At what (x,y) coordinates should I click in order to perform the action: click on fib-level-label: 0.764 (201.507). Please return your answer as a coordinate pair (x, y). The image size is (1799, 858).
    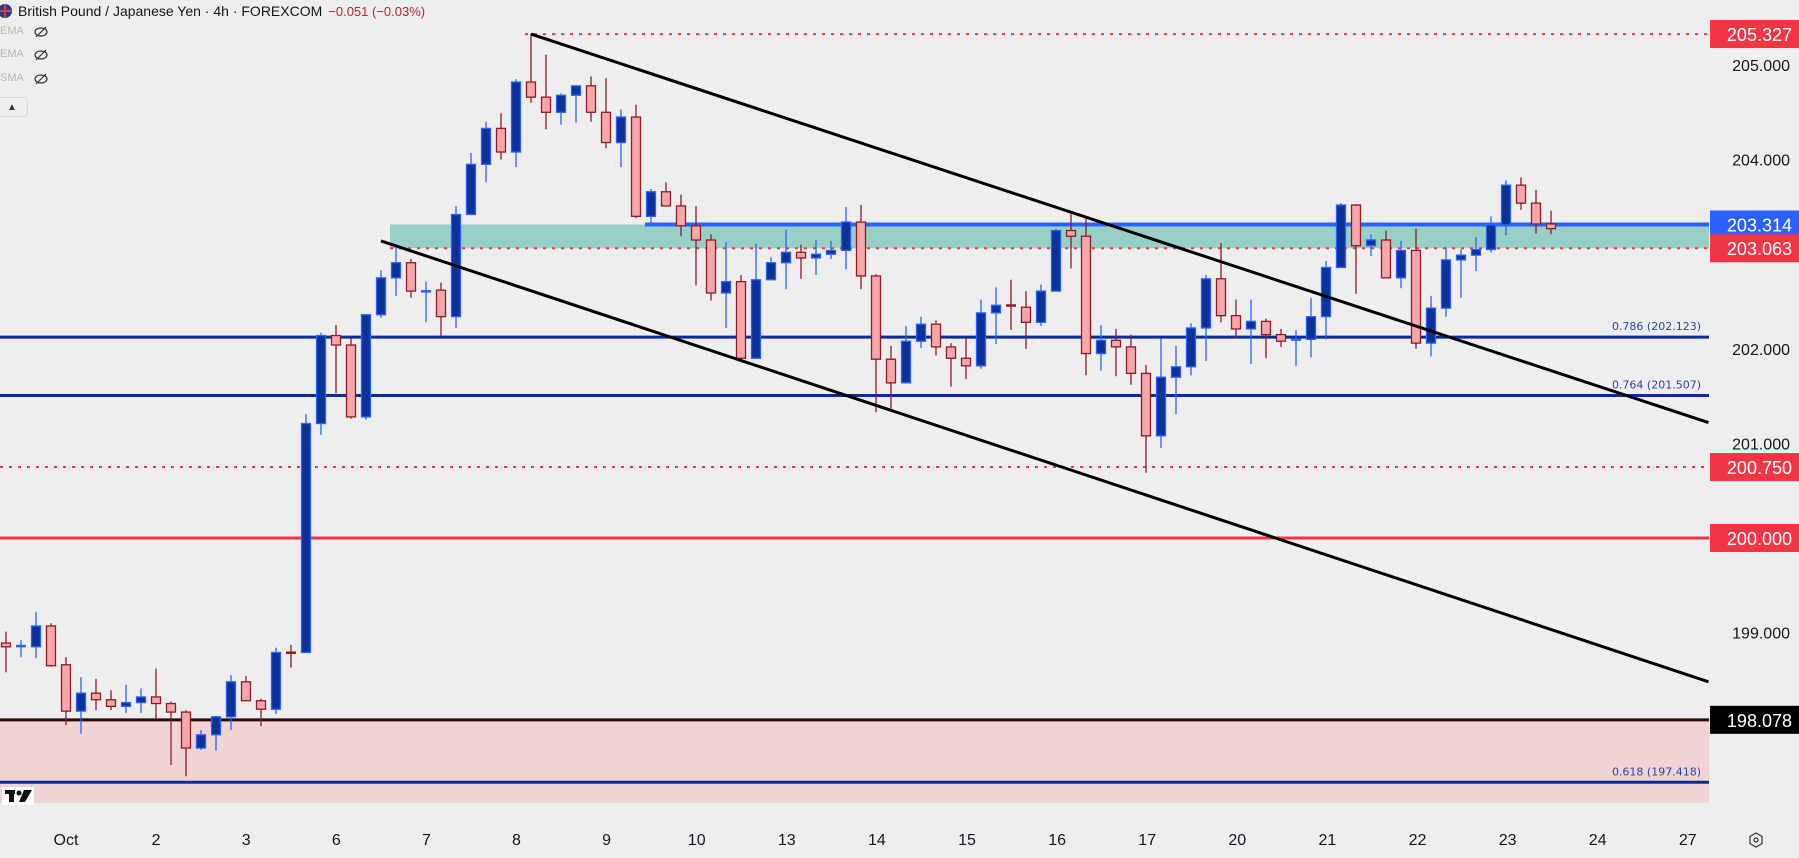
    Looking at the image, I should click on (1656, 384).